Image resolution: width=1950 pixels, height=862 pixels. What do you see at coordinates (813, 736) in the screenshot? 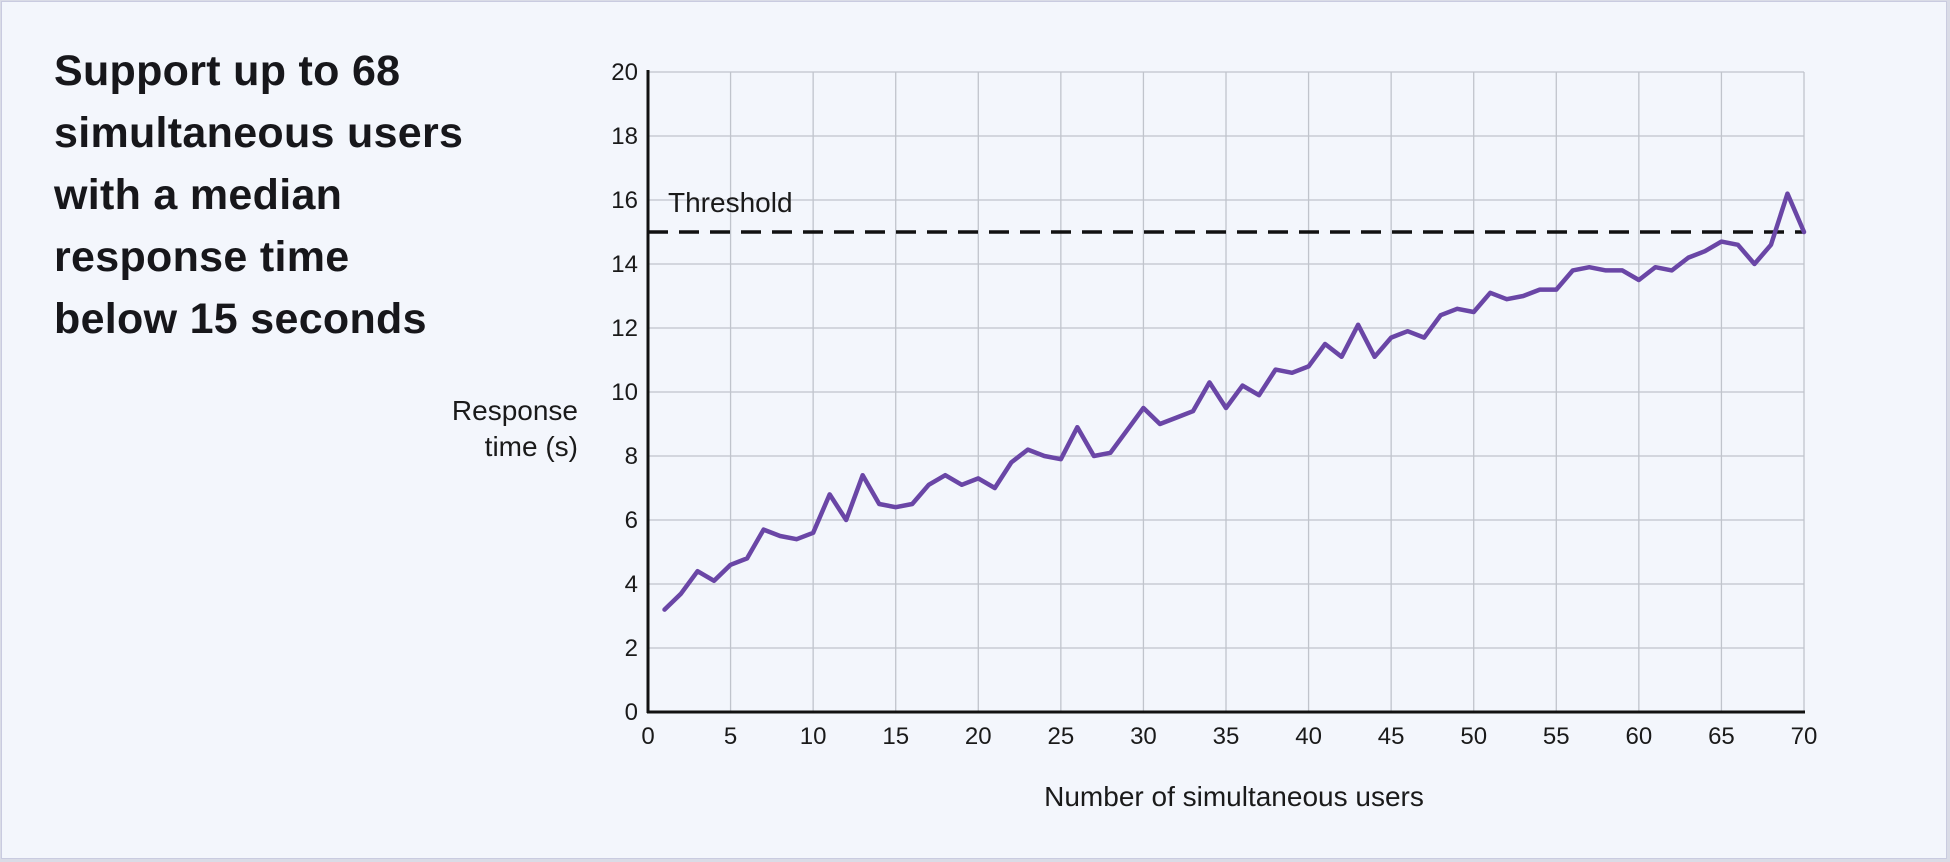
I see `x-tick-label: 10` at bounding box center [813, 736].